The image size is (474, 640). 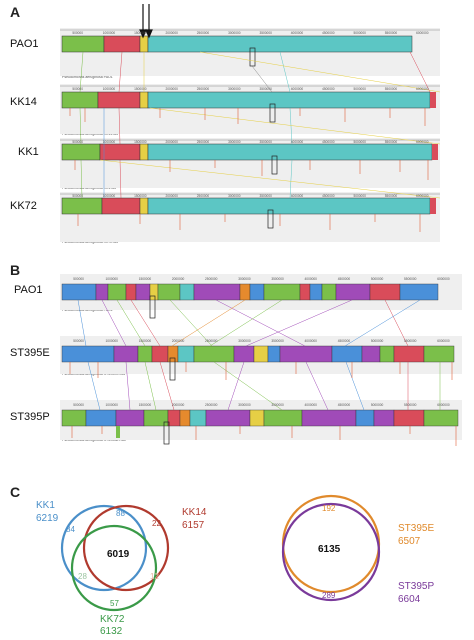 I want to click on panel-b-track-label-st395e: ST395E, so click(x=30, y=353).